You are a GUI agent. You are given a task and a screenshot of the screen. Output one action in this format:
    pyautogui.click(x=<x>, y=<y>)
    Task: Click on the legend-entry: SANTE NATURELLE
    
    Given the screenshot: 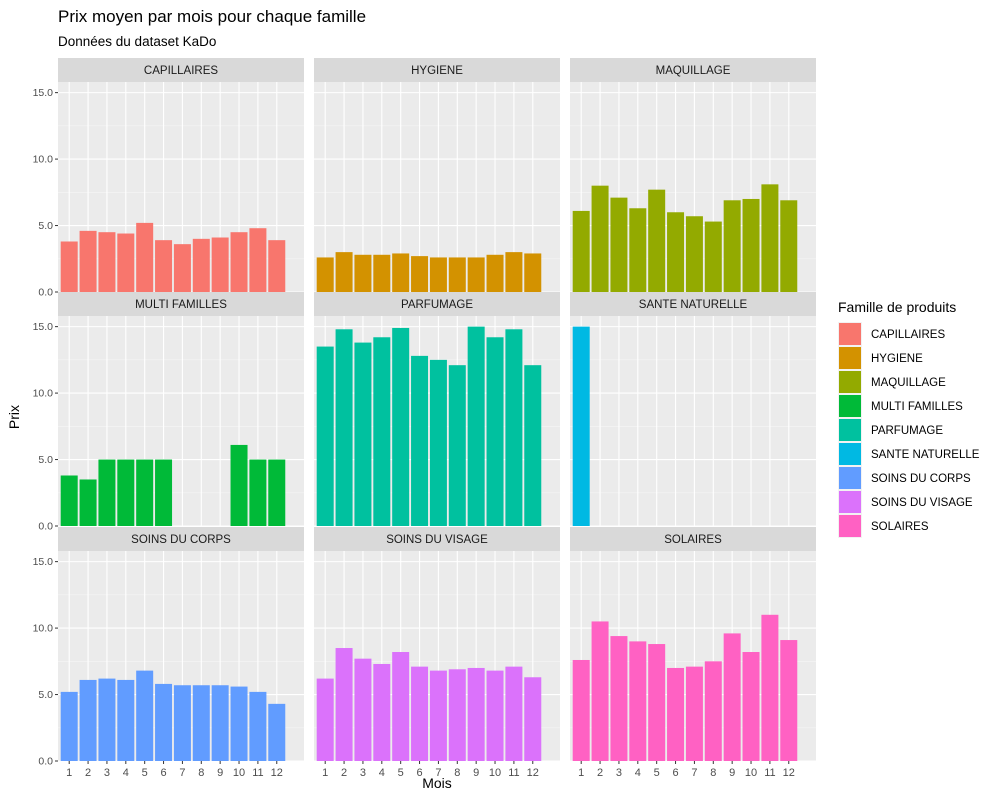 What is the action you would take?
    pyautogui.click(x=909, y=454)
    